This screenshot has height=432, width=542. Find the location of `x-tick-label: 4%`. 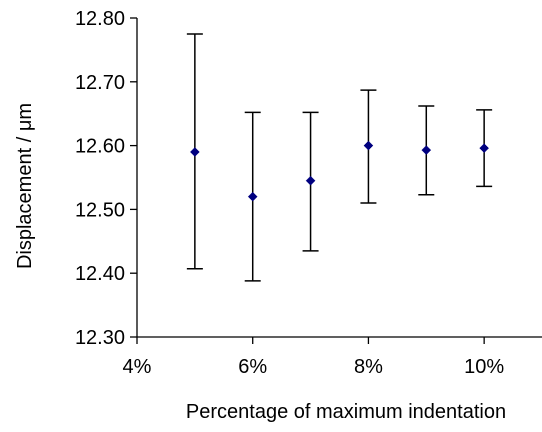

x-tick-label: 4% is located at coordinates (137, 367).